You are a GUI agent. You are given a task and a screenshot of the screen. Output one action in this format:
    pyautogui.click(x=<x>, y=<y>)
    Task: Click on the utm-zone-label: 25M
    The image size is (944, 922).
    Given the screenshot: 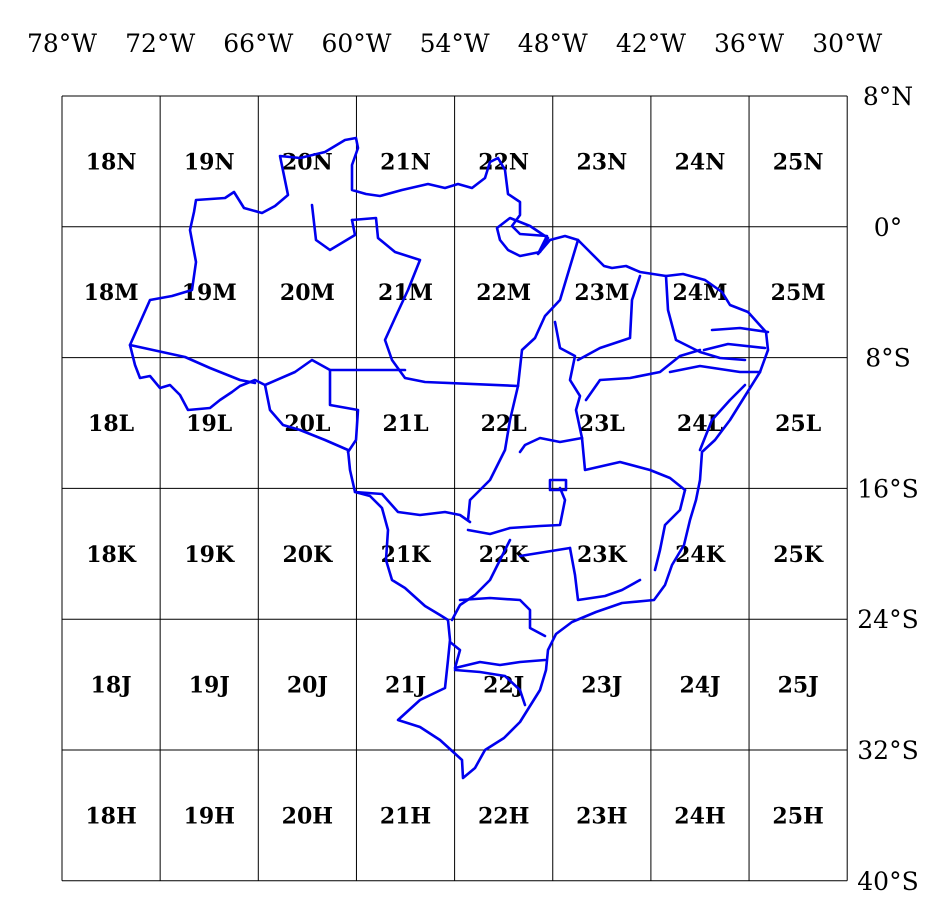 What is the action you would take?
    pyautogui.click(x=798, y=293)
    